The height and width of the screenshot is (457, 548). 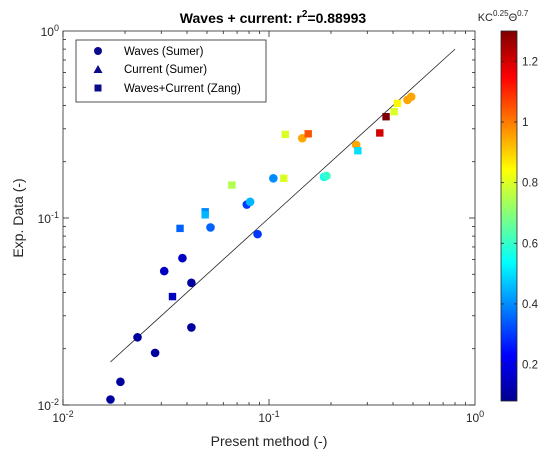 I want to click on colorbar-tick-label: 0.4, so click(x=530, y=305).